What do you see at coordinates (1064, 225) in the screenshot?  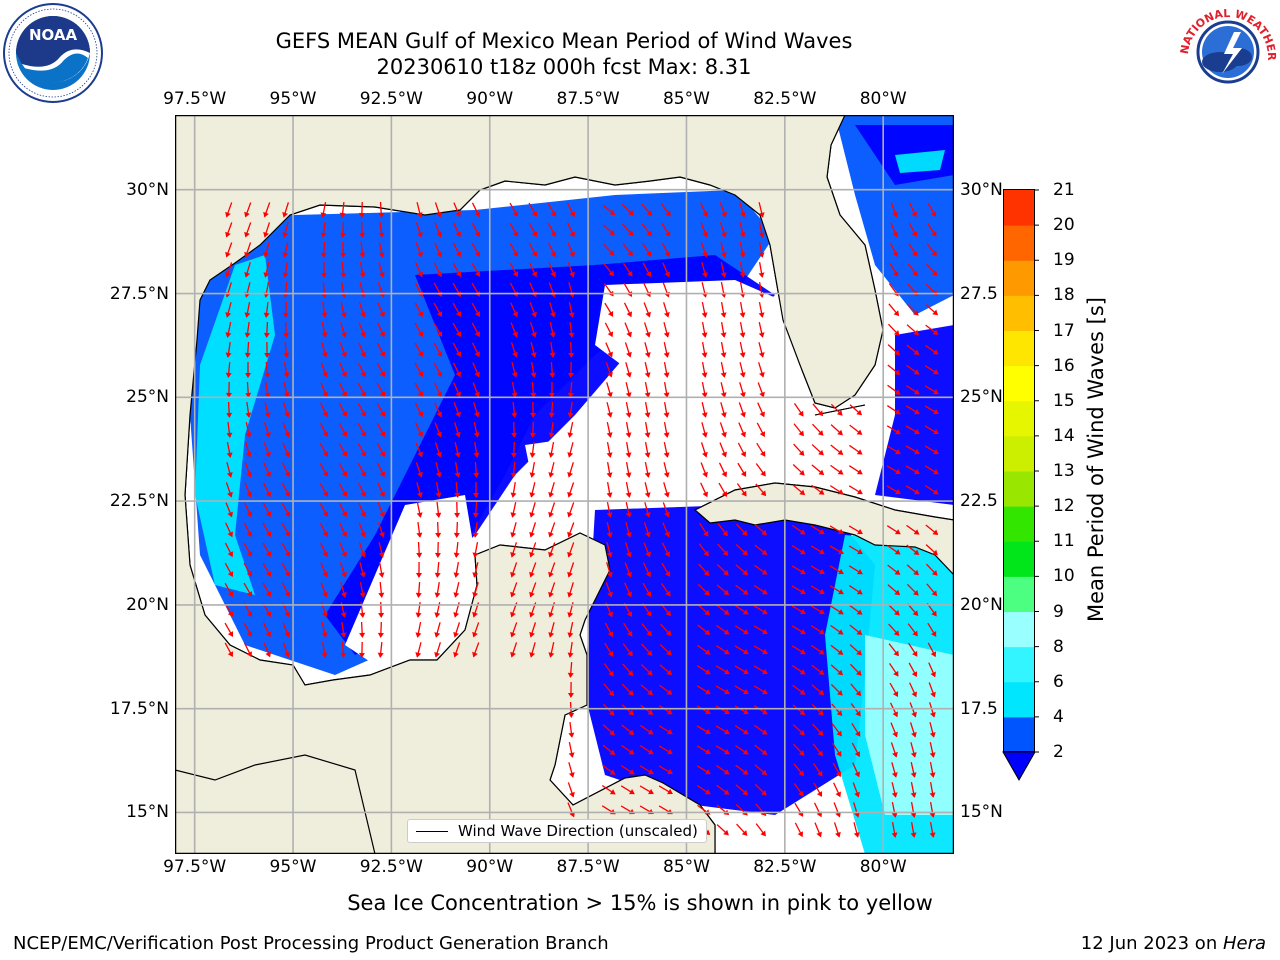 I see `colorbar-tick-label: 20` at bounding box center [1064, 225].